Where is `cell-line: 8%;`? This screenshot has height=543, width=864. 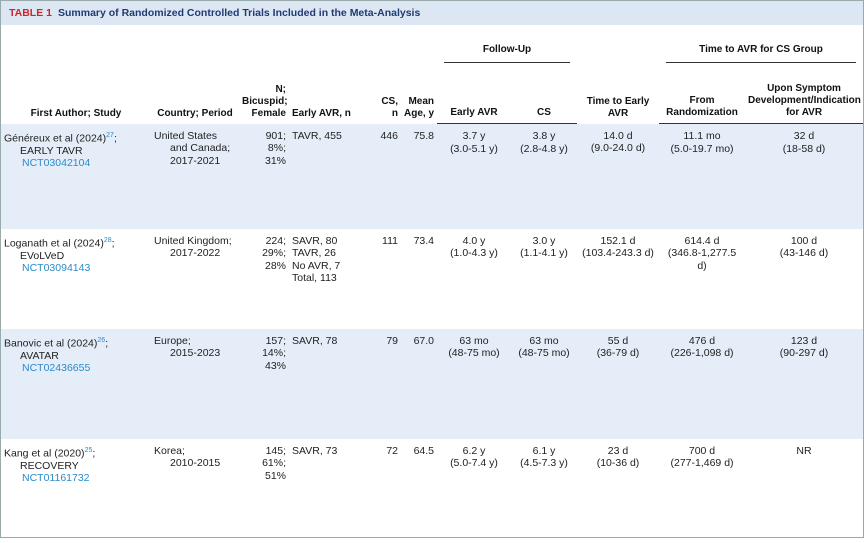
cell-line: 8%; is located at coordinates (276, 148).